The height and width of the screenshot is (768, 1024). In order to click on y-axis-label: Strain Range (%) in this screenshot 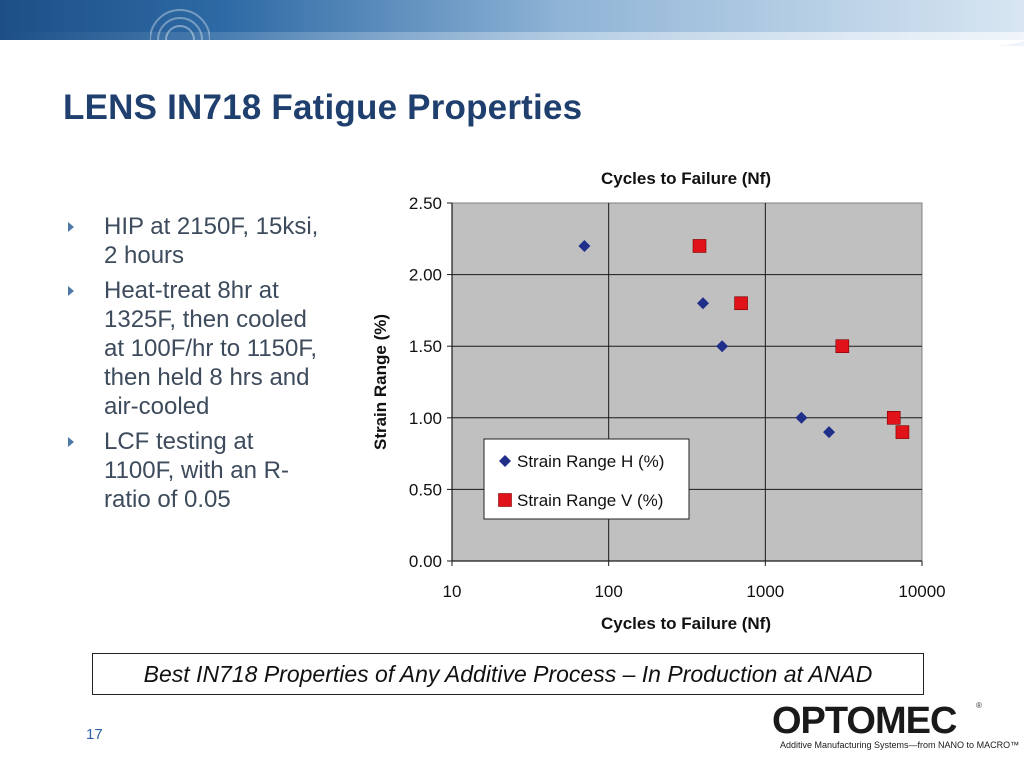, I will do `click(380, 382)`.